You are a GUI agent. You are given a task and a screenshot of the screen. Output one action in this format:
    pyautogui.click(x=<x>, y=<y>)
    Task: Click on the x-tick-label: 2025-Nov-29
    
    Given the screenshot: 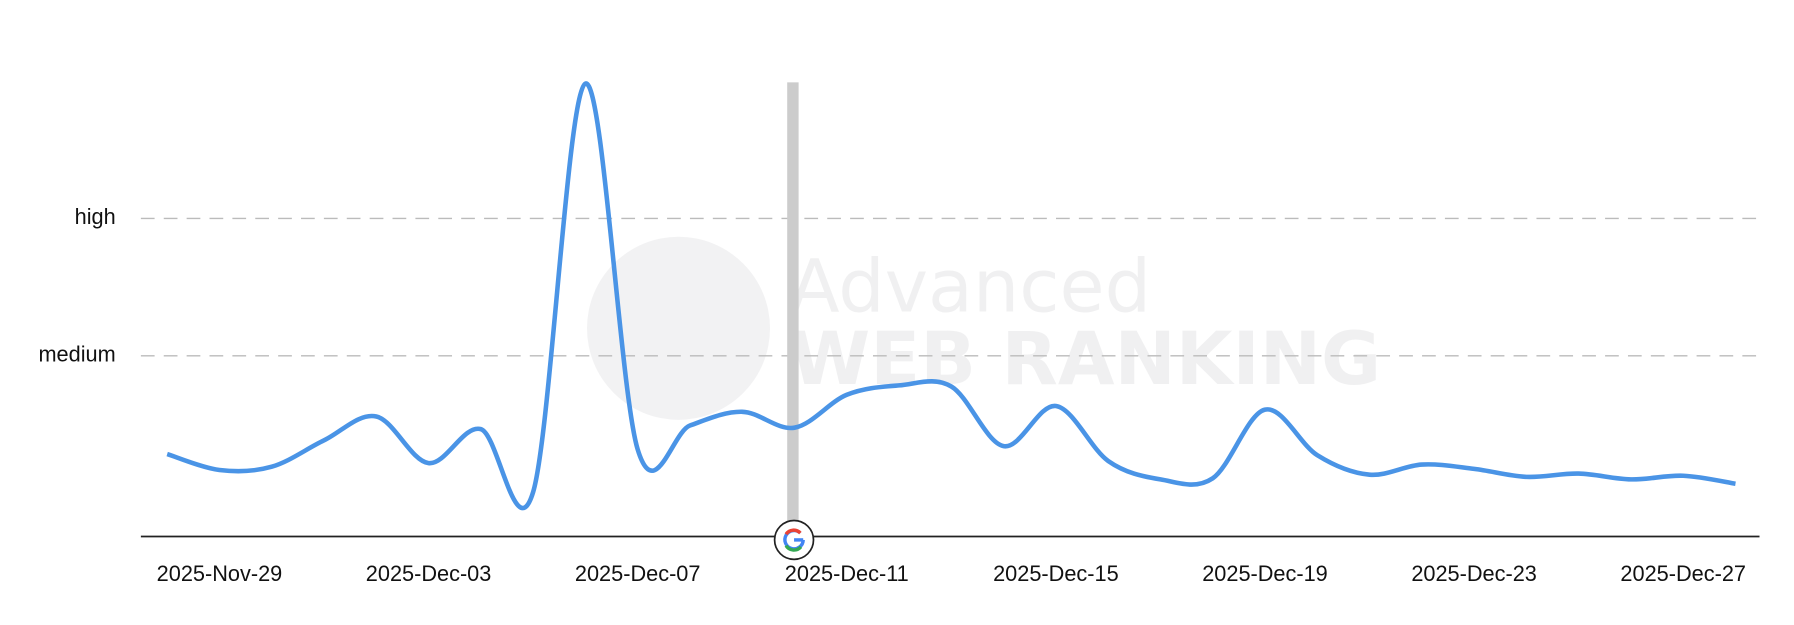 What is the action you would take?
    pyautogui.click(x=220, y=573)
    